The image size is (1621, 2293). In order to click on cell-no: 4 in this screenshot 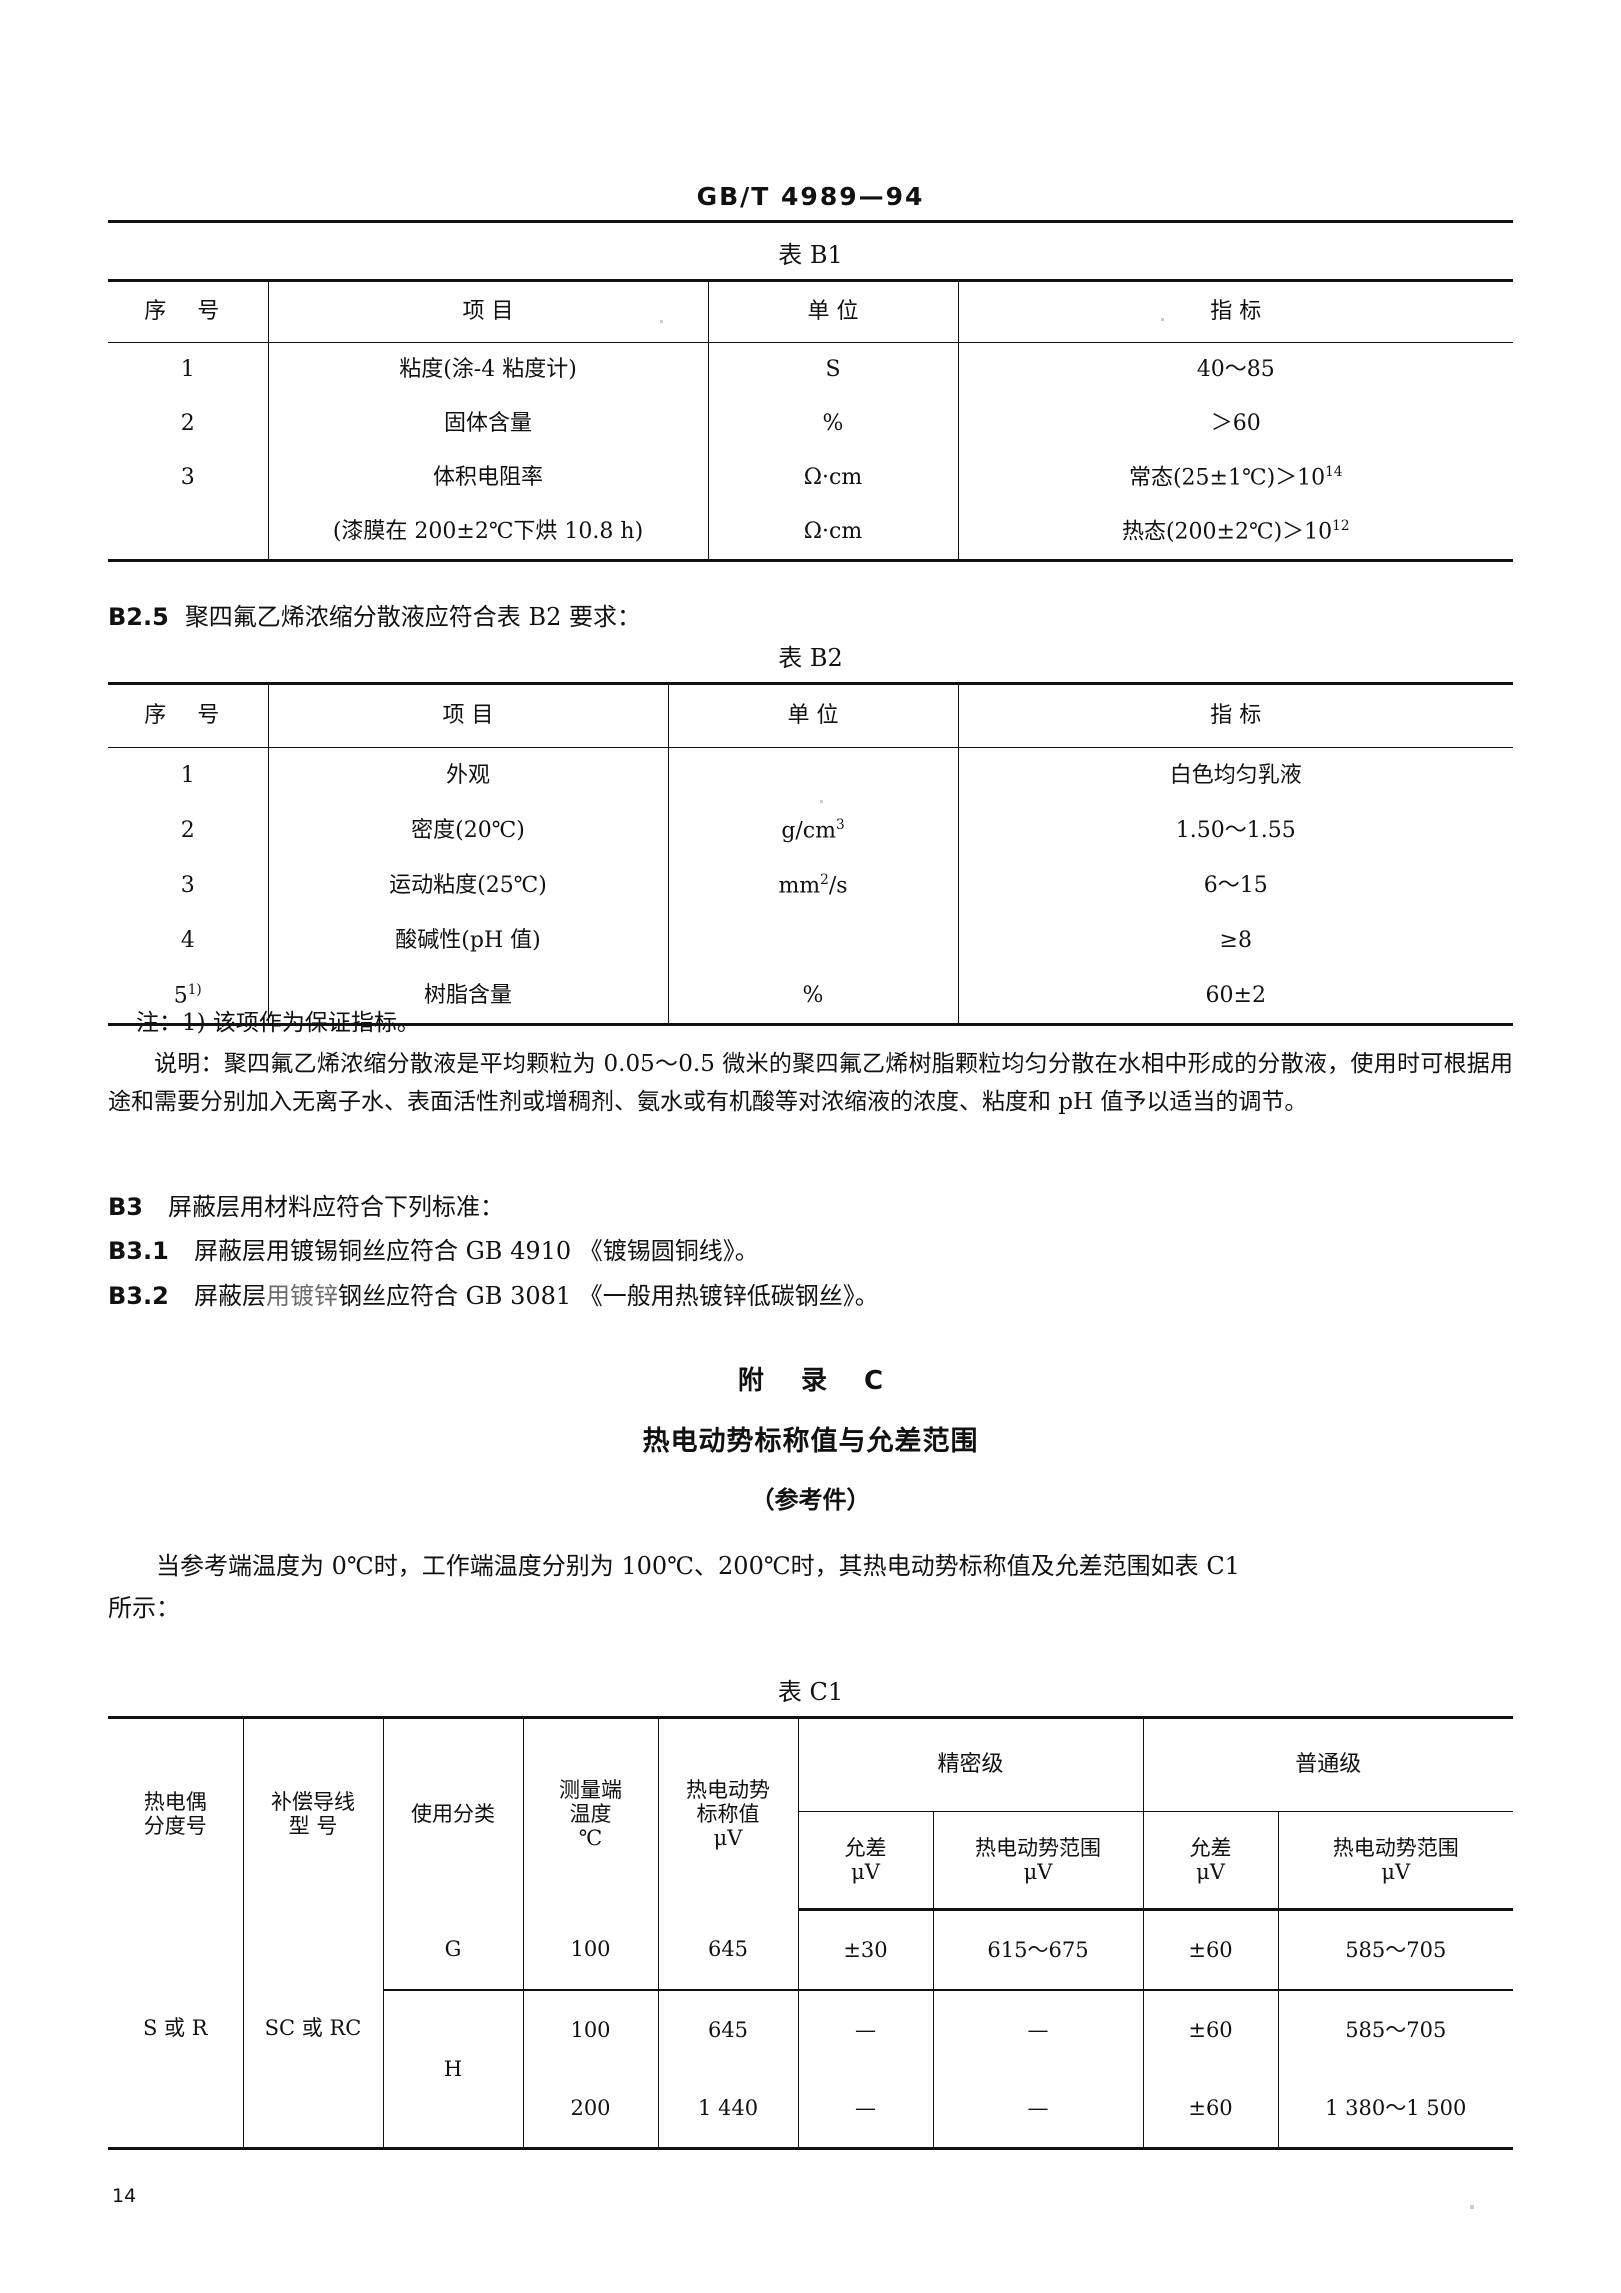, I will do `click(188, 940)`.